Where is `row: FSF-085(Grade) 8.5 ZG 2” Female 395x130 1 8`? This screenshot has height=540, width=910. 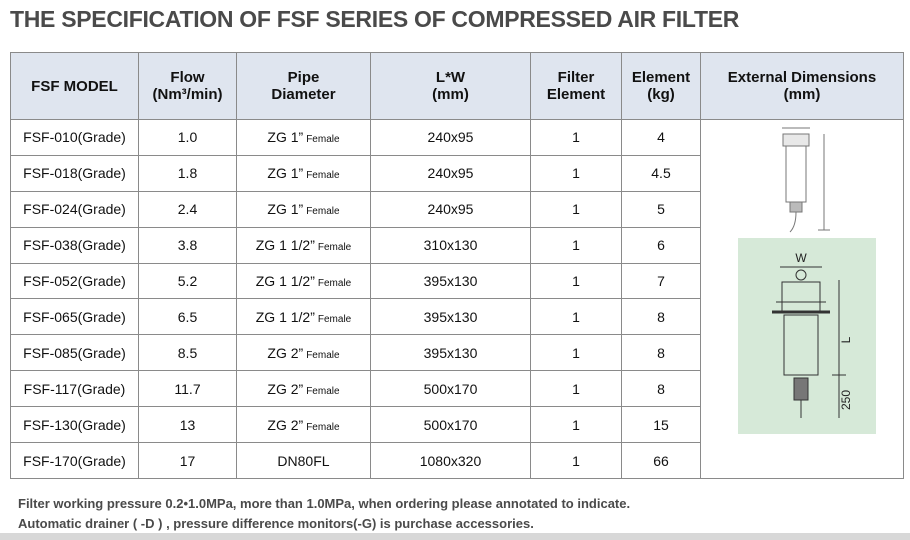
row: FSF-085(Grade) 8.5 ZG 2” Female 395x130 1 8 is located at coordinates (457, 353).